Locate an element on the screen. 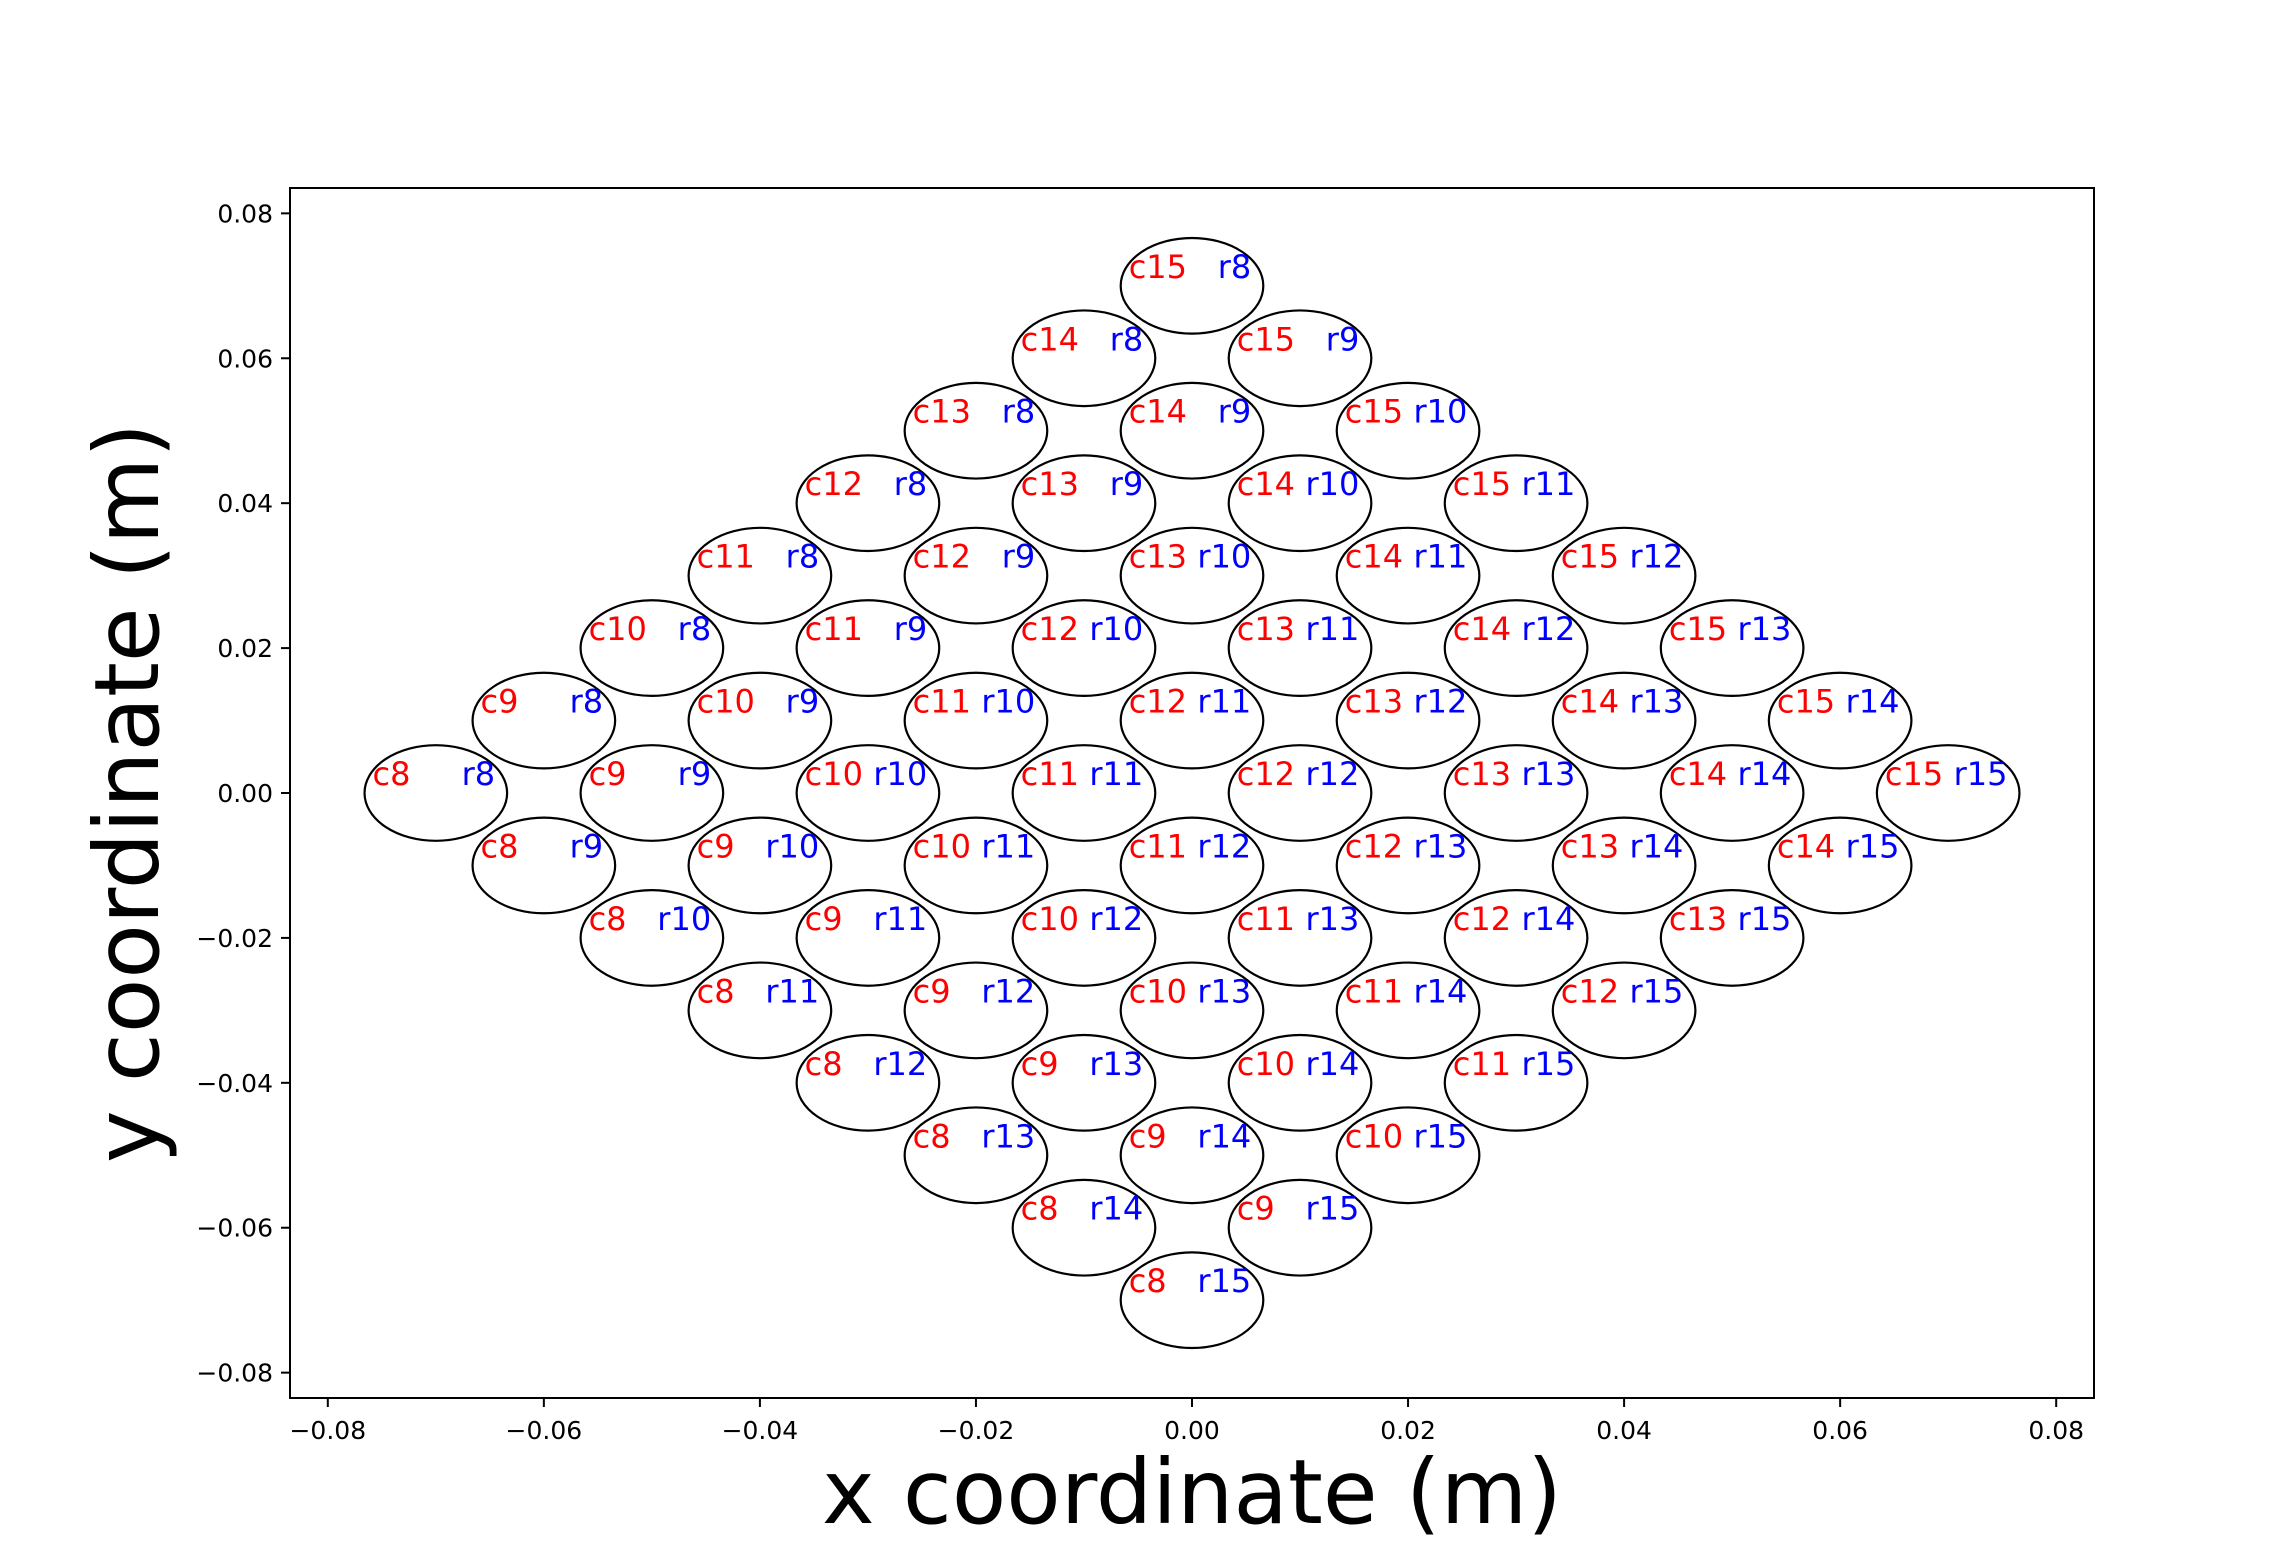  y-tick-label: −0.06 is located at coordinates (234, 1228).